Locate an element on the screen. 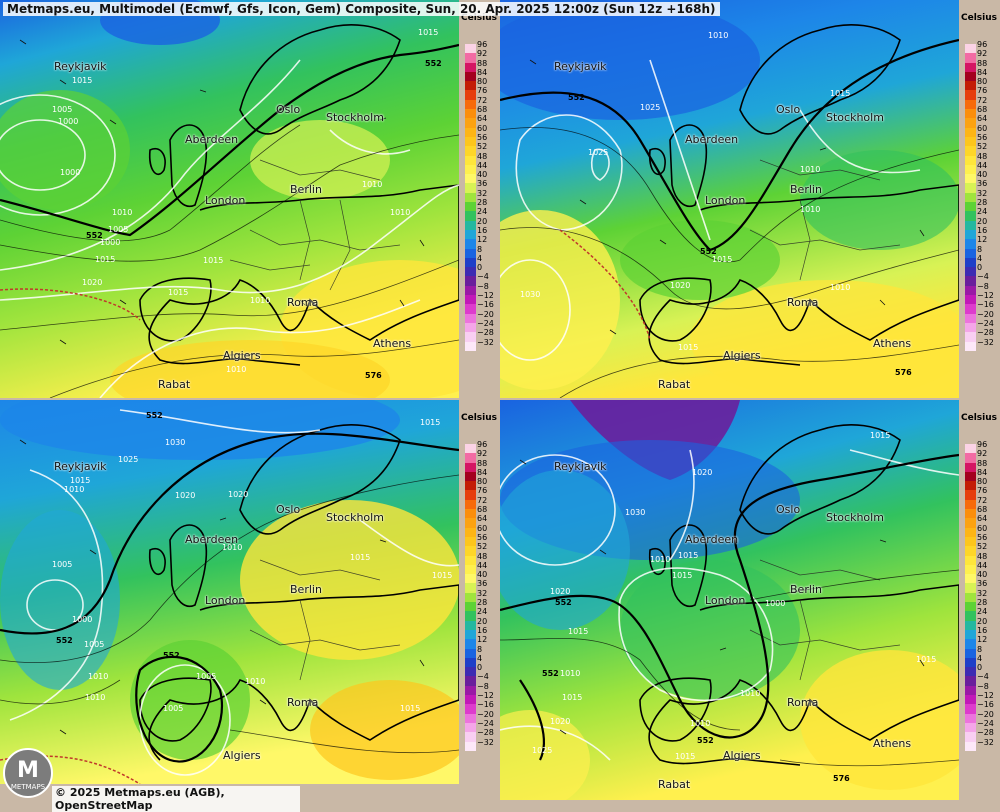 This screenshot has height=812, width=1000. legend-tick: 64 is located at coordinates (982, 519).